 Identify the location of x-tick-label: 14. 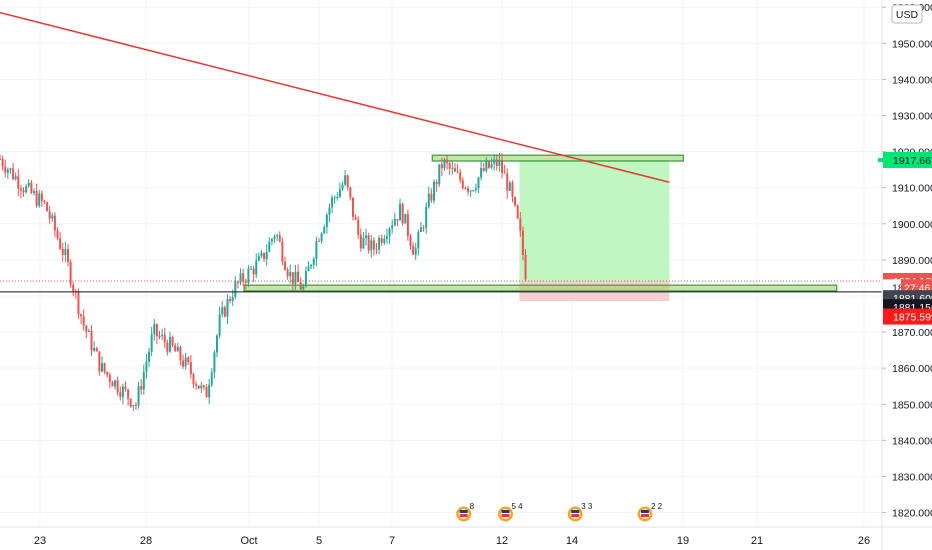
(572, 541).